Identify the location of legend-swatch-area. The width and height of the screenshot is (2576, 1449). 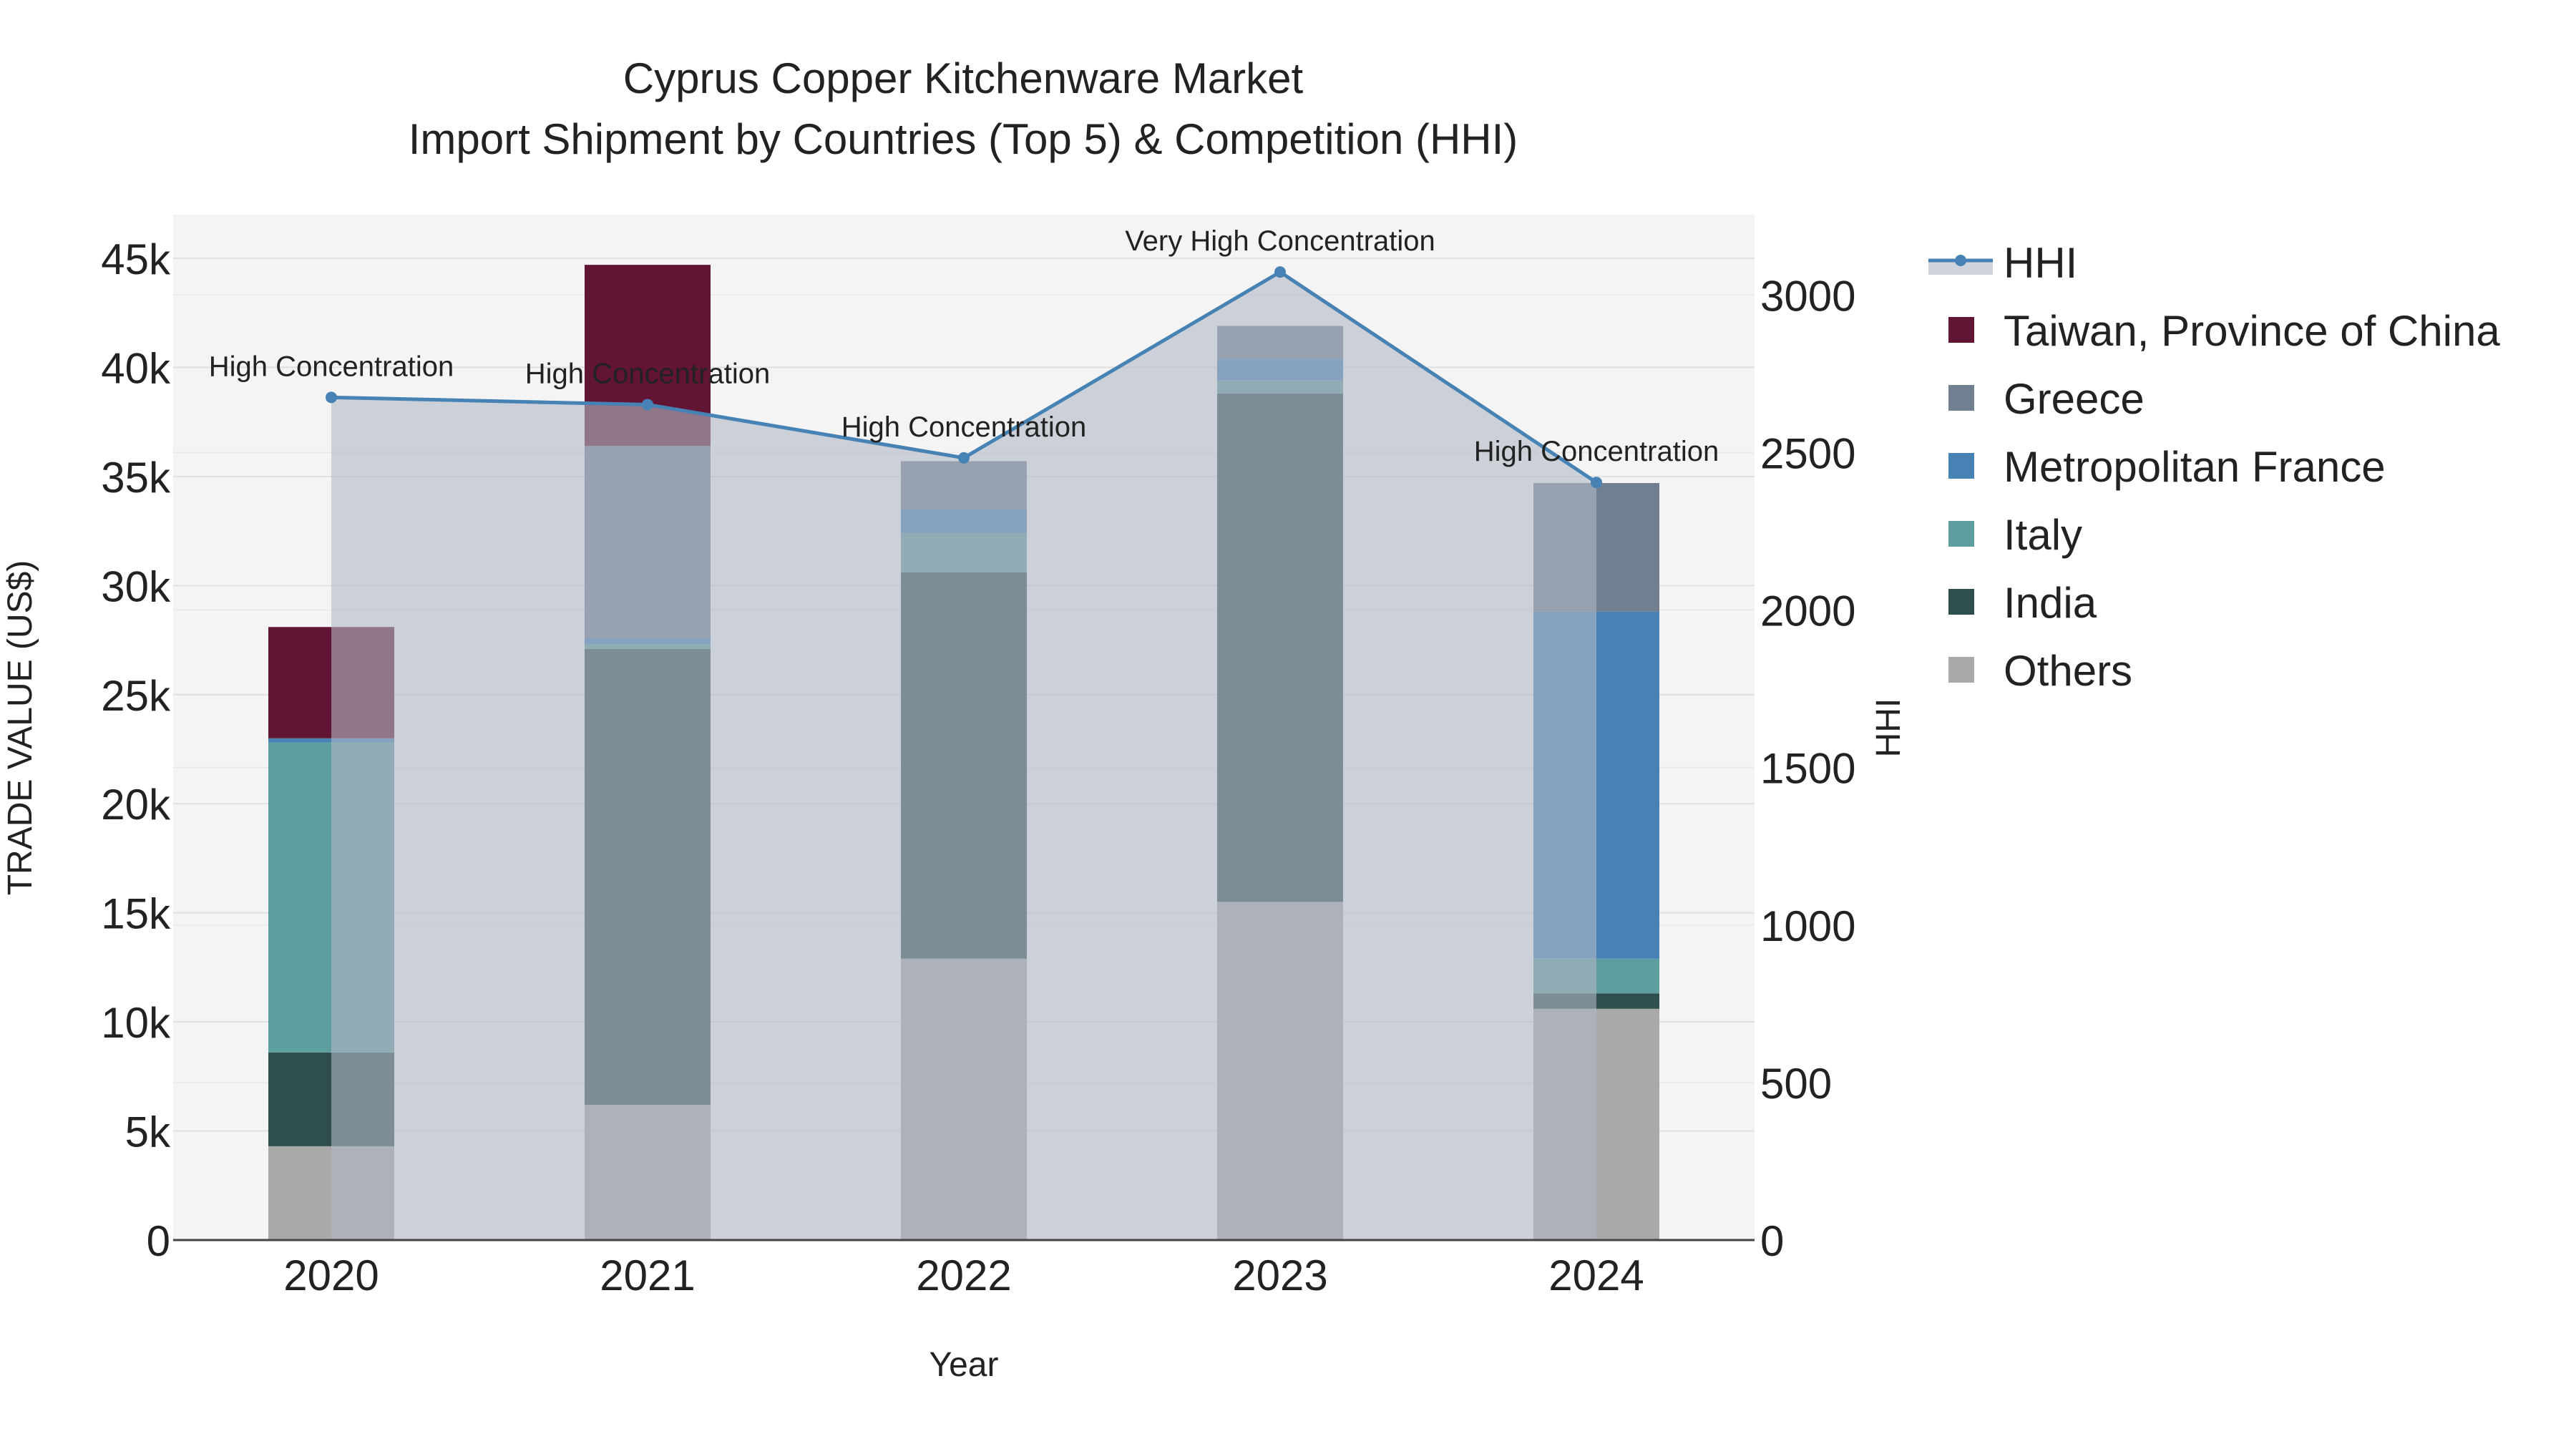
(1960, 267).